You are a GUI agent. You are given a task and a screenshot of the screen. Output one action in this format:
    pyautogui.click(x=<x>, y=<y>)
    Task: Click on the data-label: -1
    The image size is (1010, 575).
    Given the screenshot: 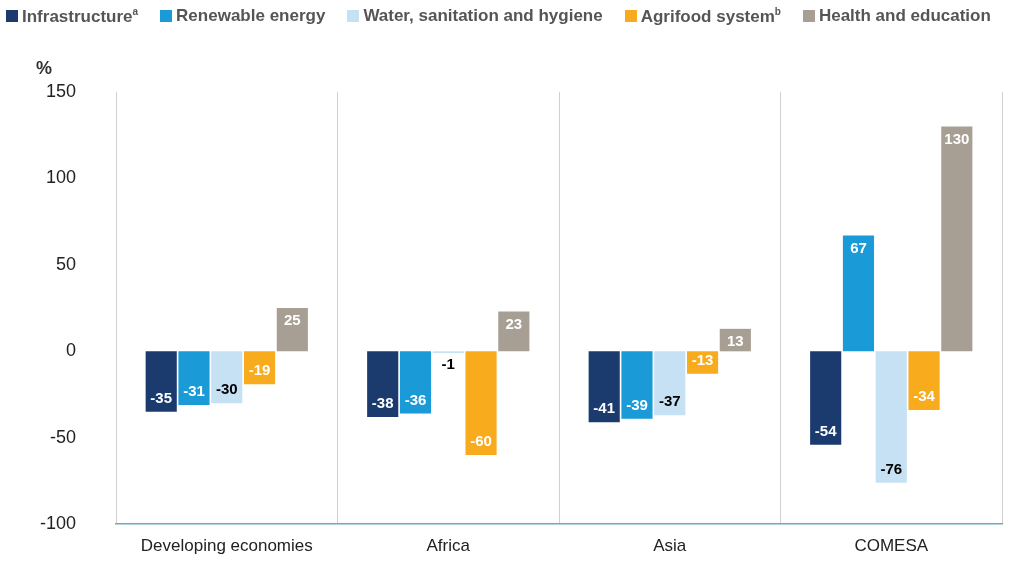 What is the action you would take?
    pyautogui.click(x=448, y=364)
    